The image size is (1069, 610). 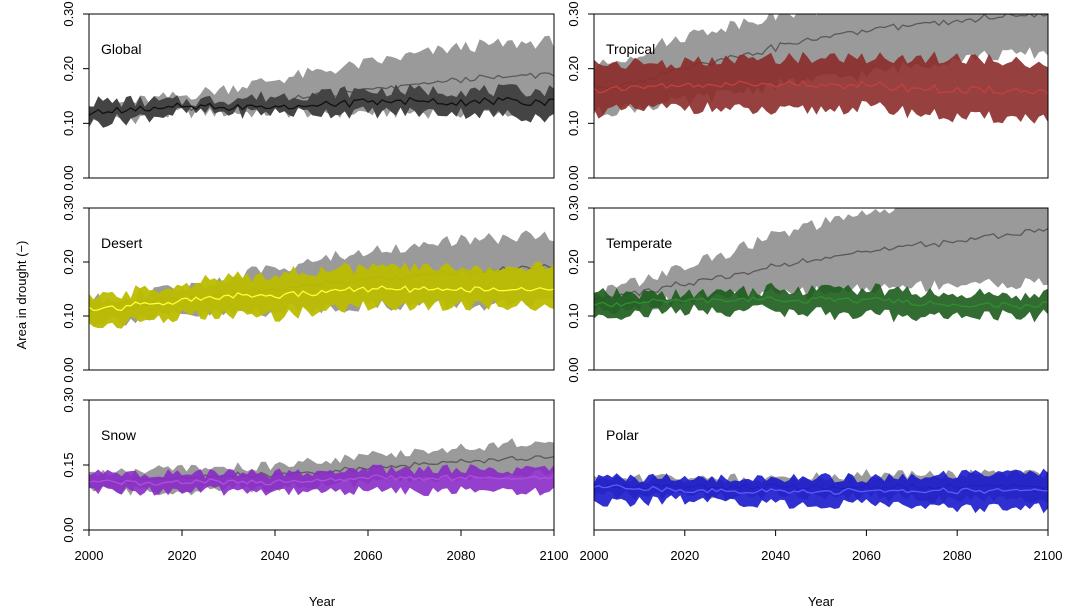 What do you see at coordinates (821, 601) in the screenshot?
I see `x-axis-title-right: Year` at bounding box center [821, 601].